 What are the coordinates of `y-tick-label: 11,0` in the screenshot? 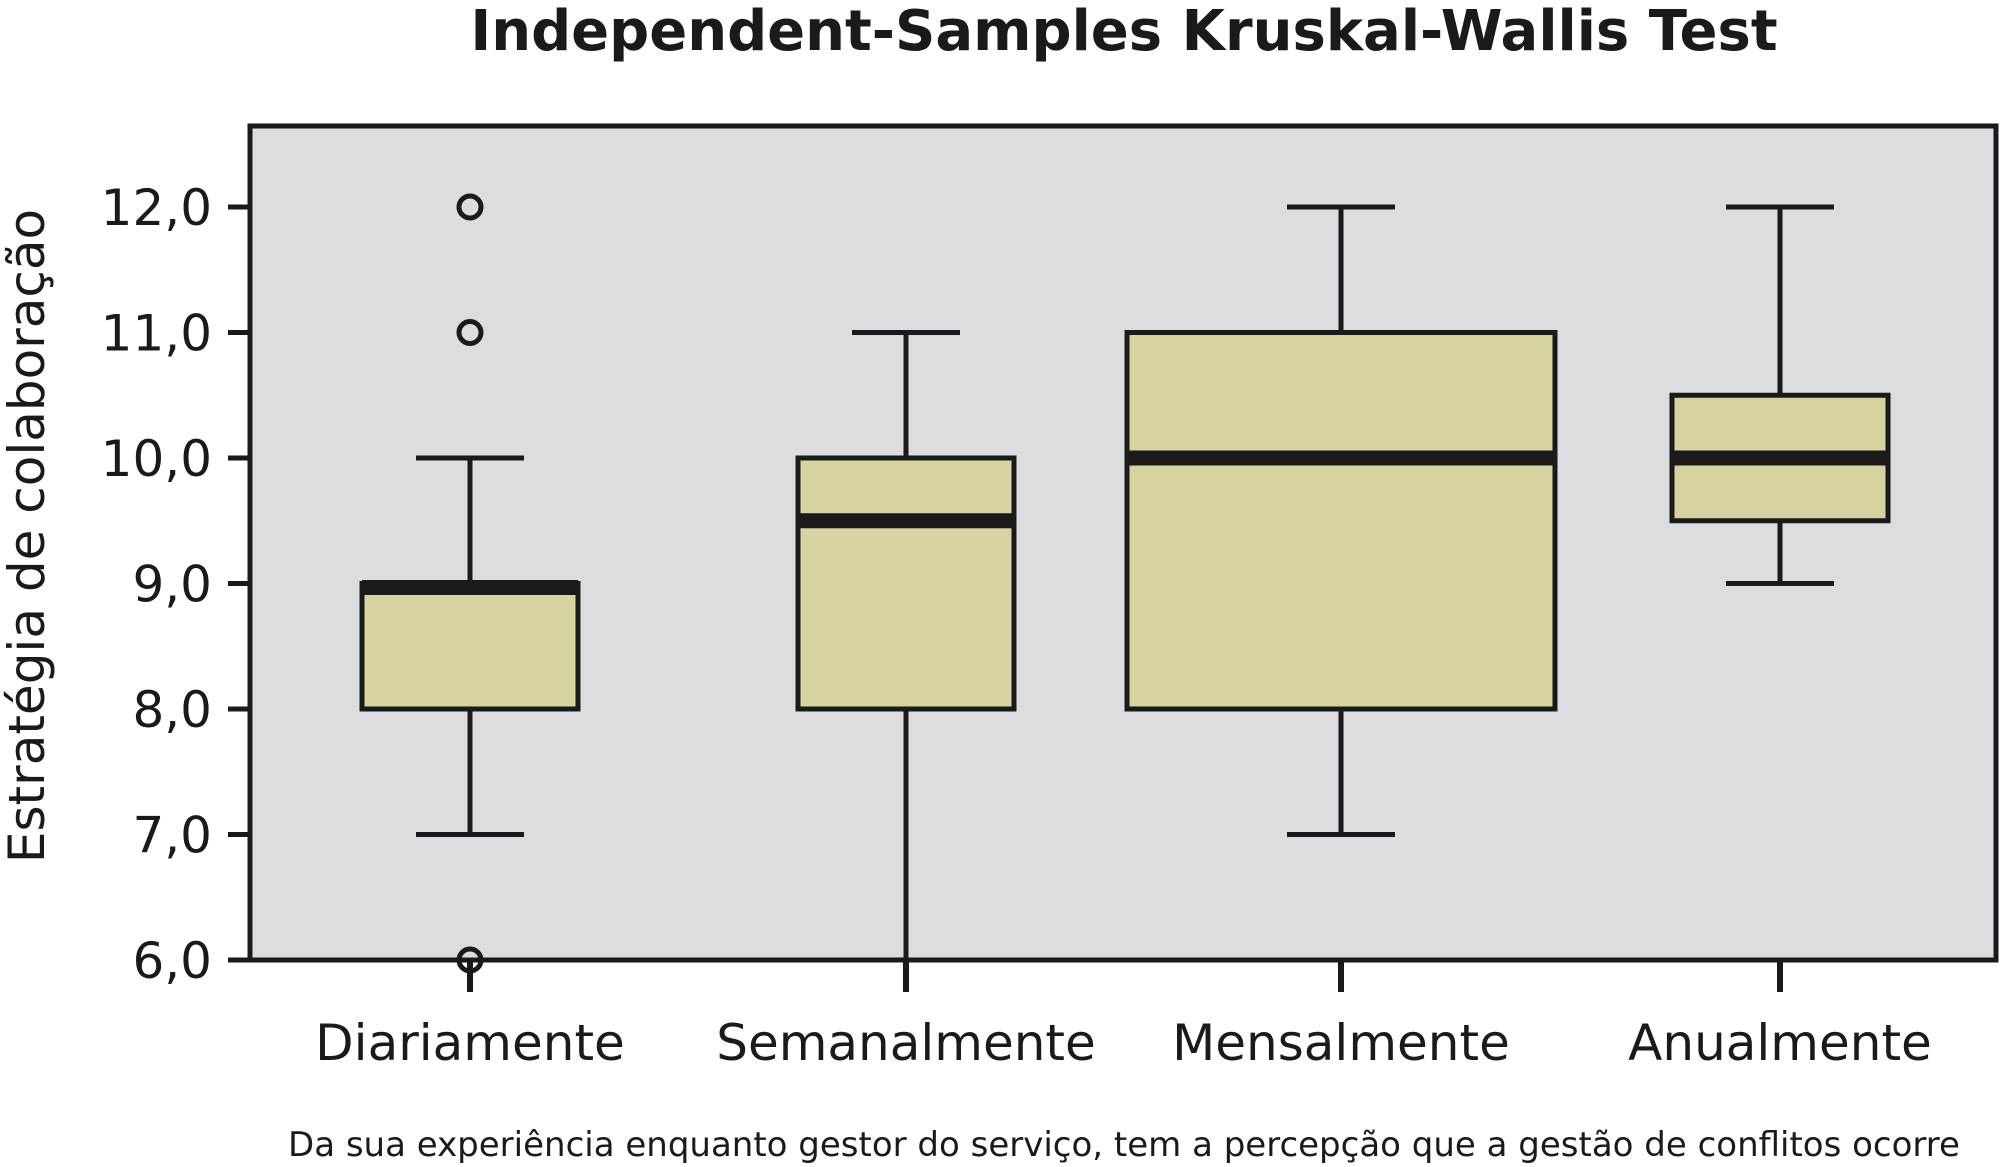 It's located at (156, 334).